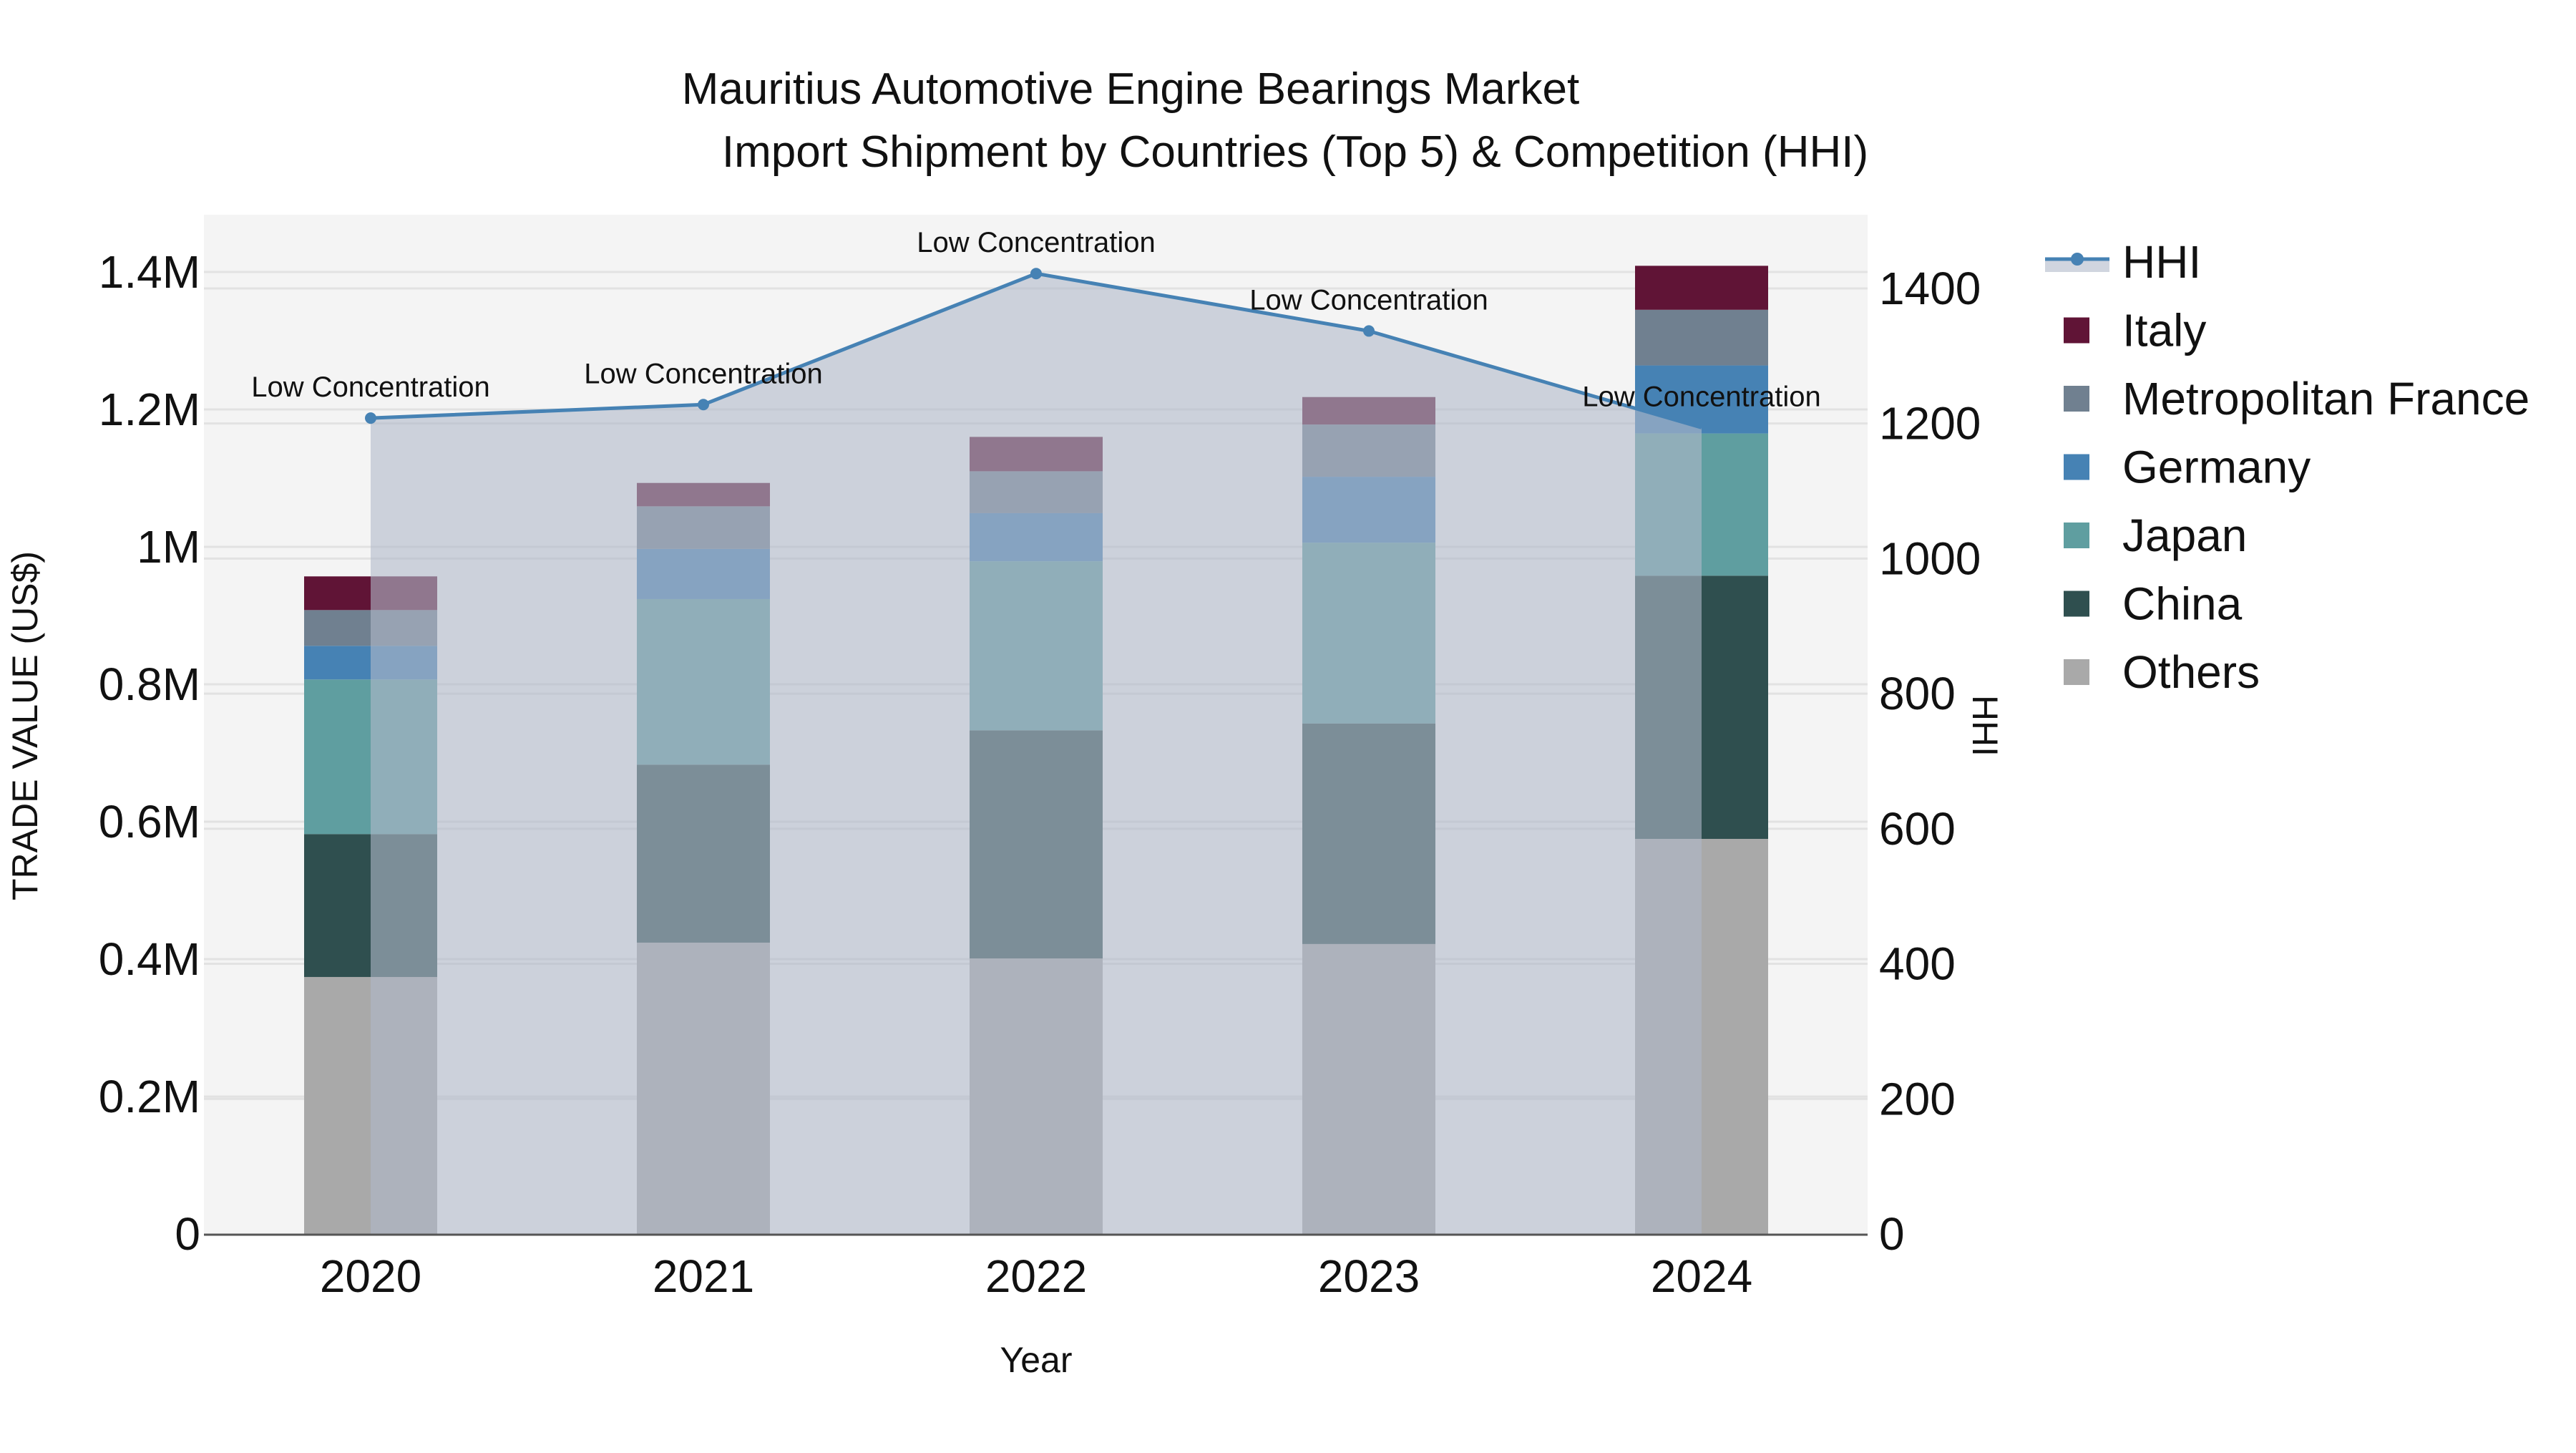 The width and height of the screenshot is (2576, 1453). I want to click on legend-item-italy: Italy, so click(2135, 330).